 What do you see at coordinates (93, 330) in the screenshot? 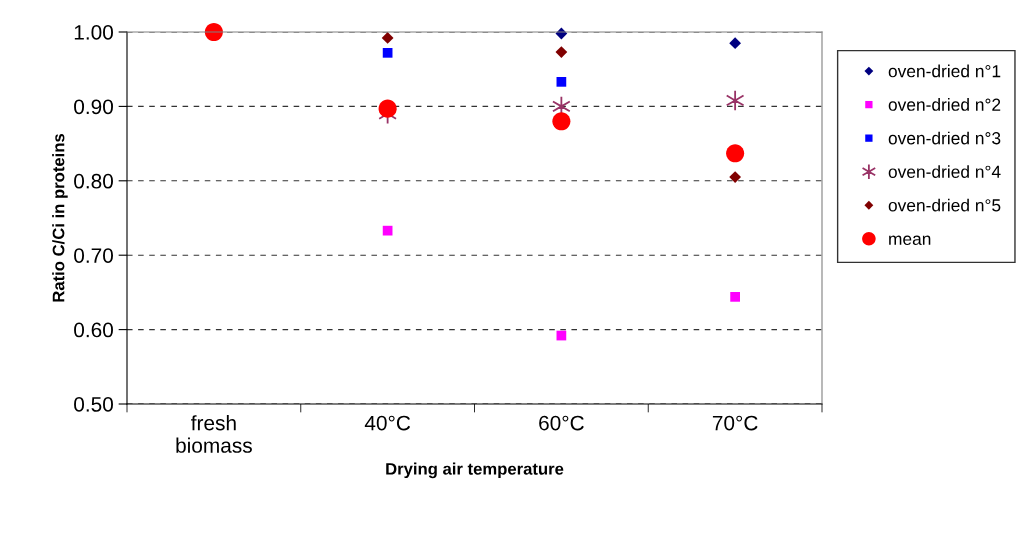
I see `y-tick-label: 0.60` at bounding box center [93, 330].